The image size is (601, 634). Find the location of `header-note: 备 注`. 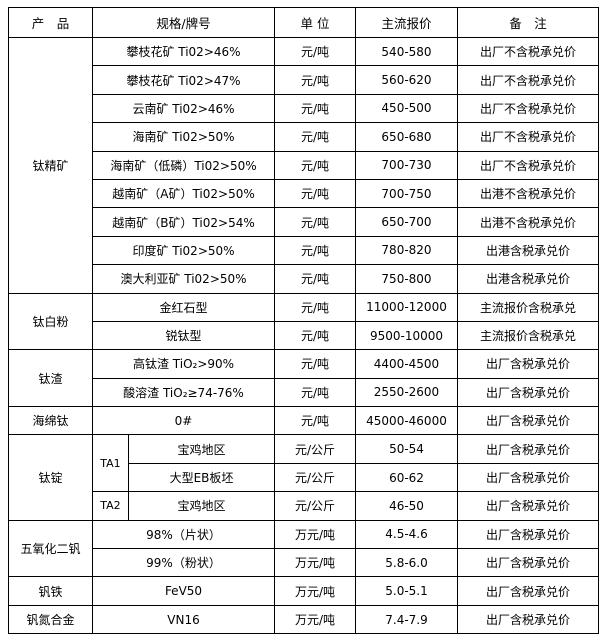

header-note: 备 注 is located at coordinates (528, 22).